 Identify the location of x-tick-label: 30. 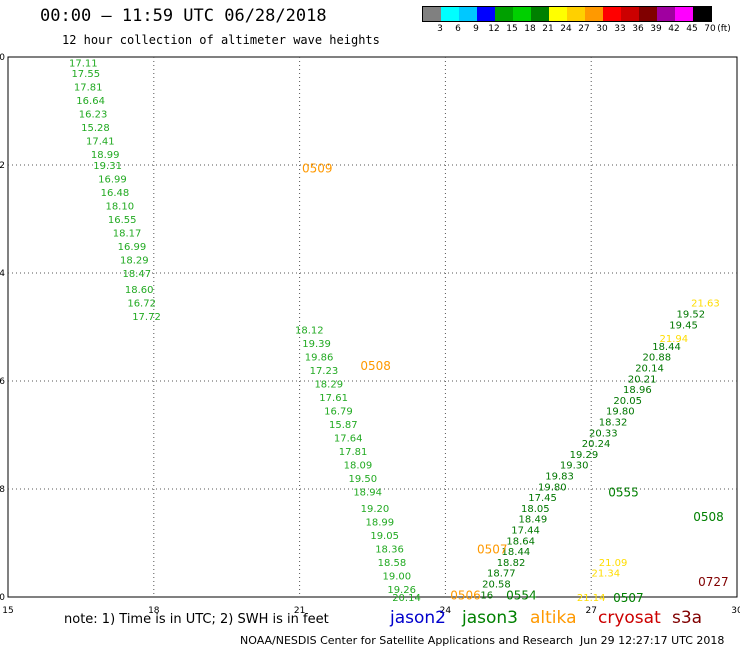
(735, 611).